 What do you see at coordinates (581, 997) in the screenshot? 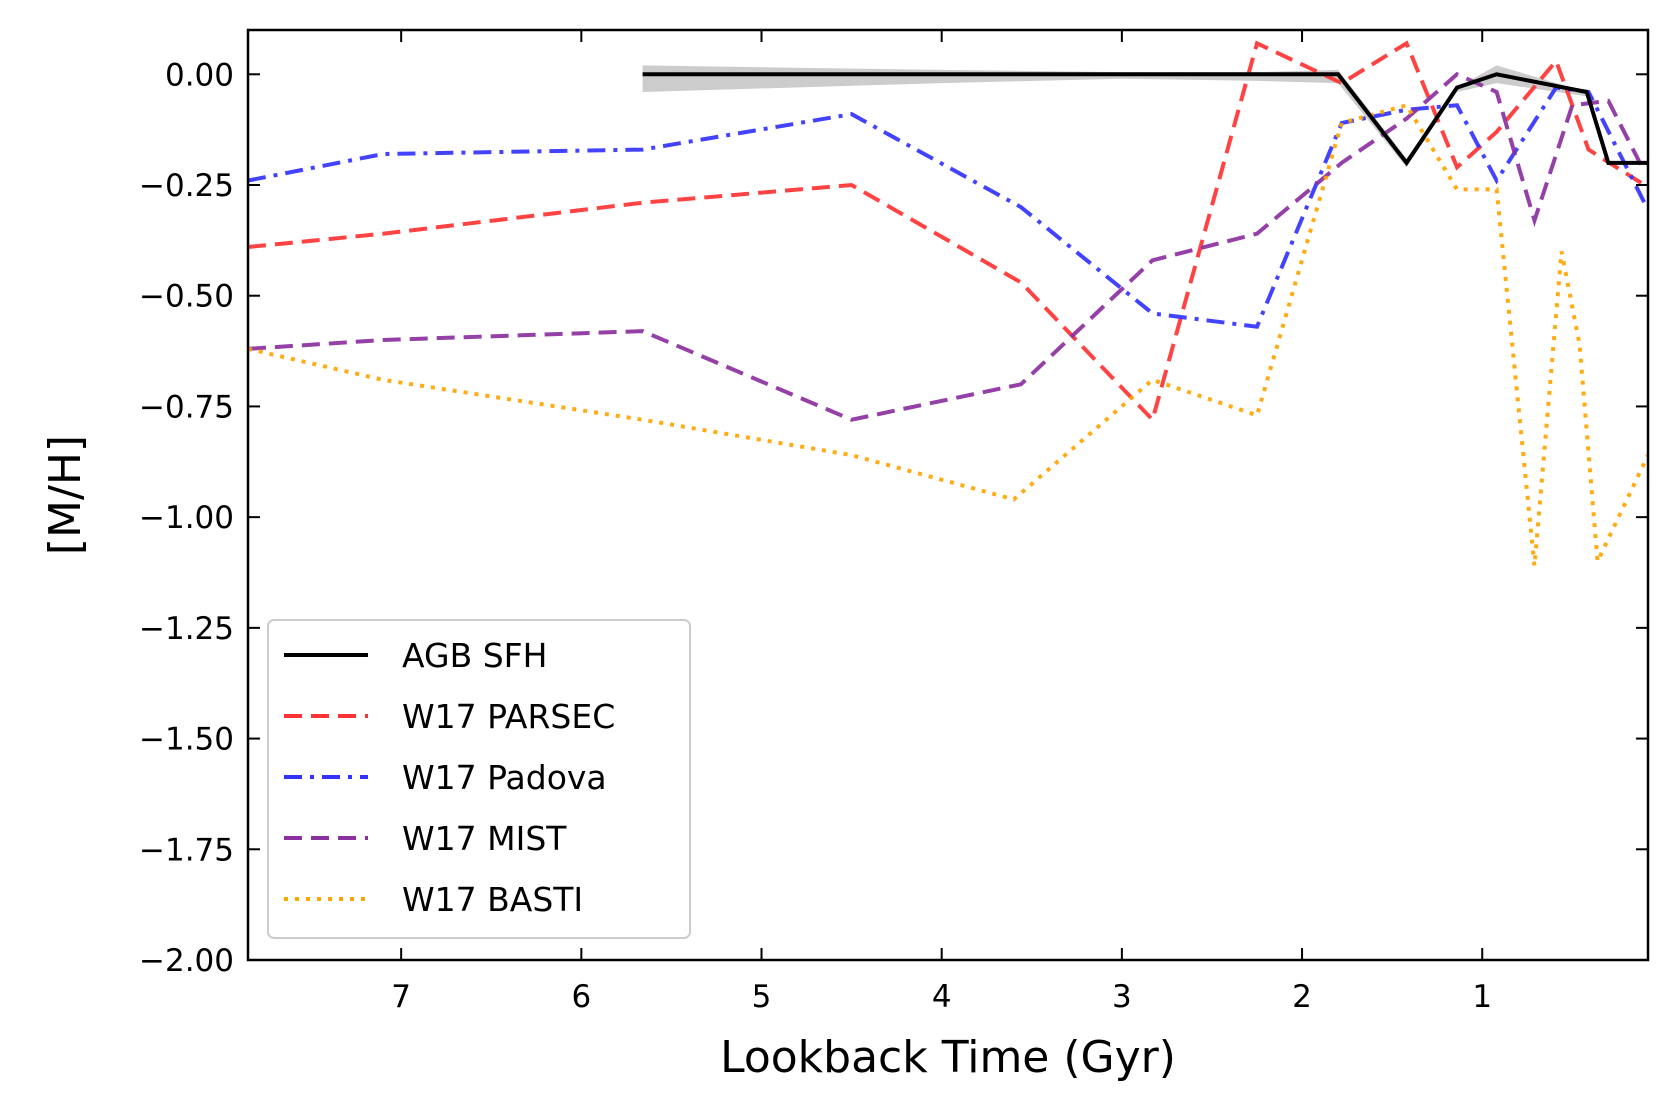
I see `x-tick-label: 6` at bounding box center [581, 997].